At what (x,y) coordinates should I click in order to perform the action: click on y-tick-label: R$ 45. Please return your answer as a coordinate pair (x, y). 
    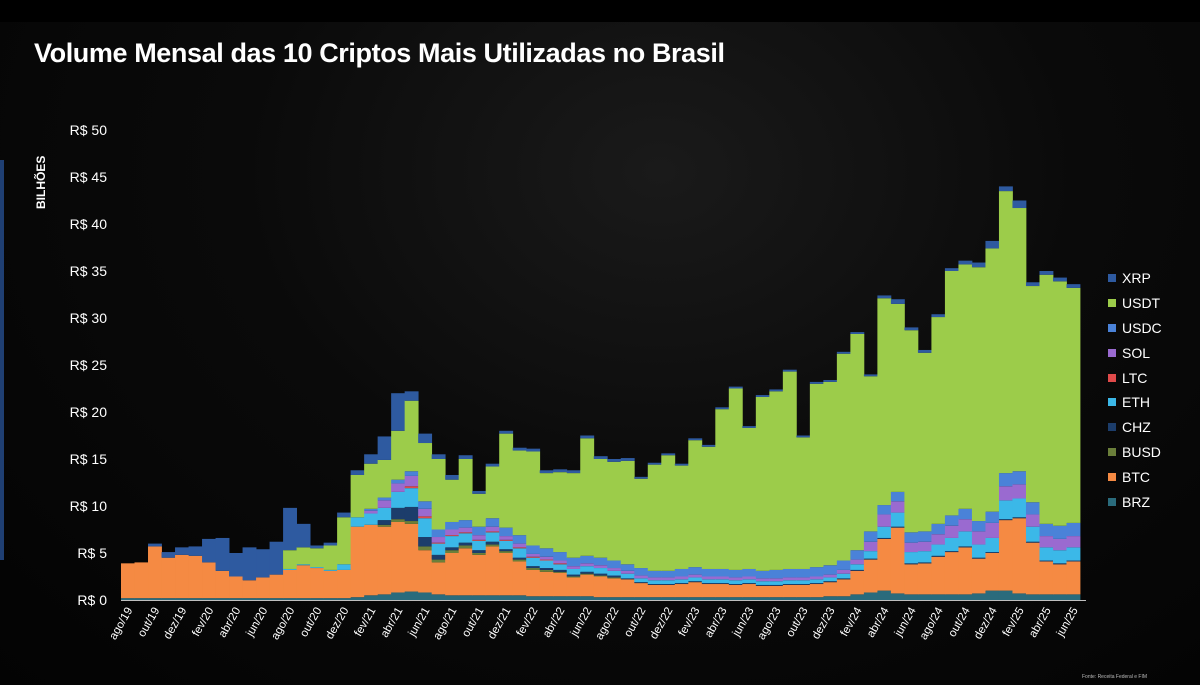
    Looking at the image, I should click on (89, 177).